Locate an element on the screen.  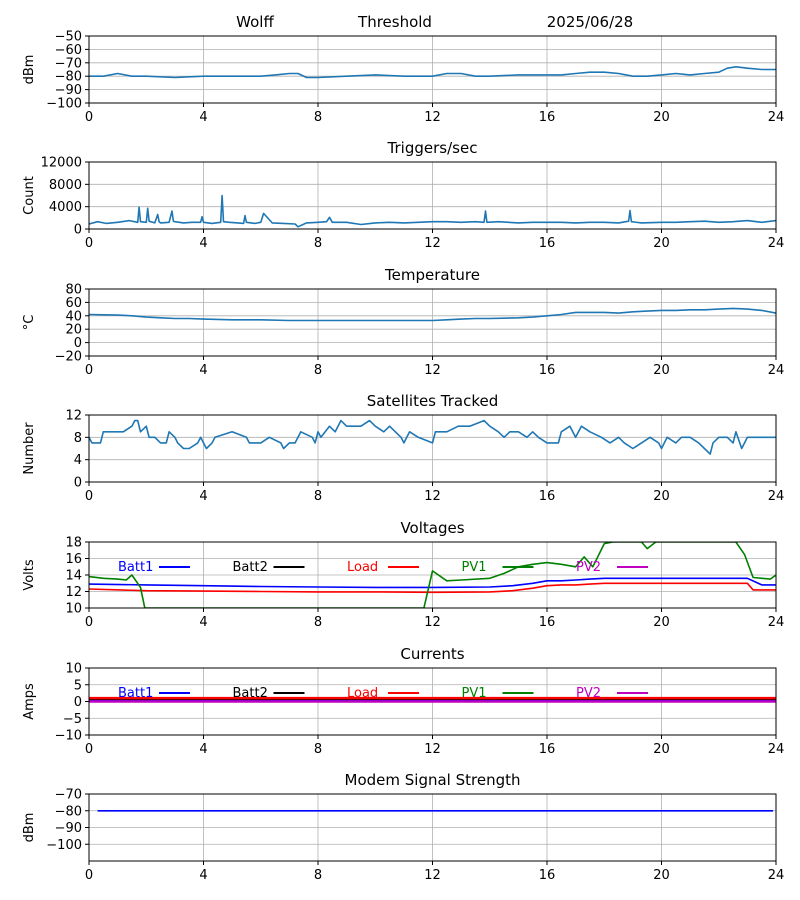
y-tick-label: 16 is located at coordinates (73, 559).